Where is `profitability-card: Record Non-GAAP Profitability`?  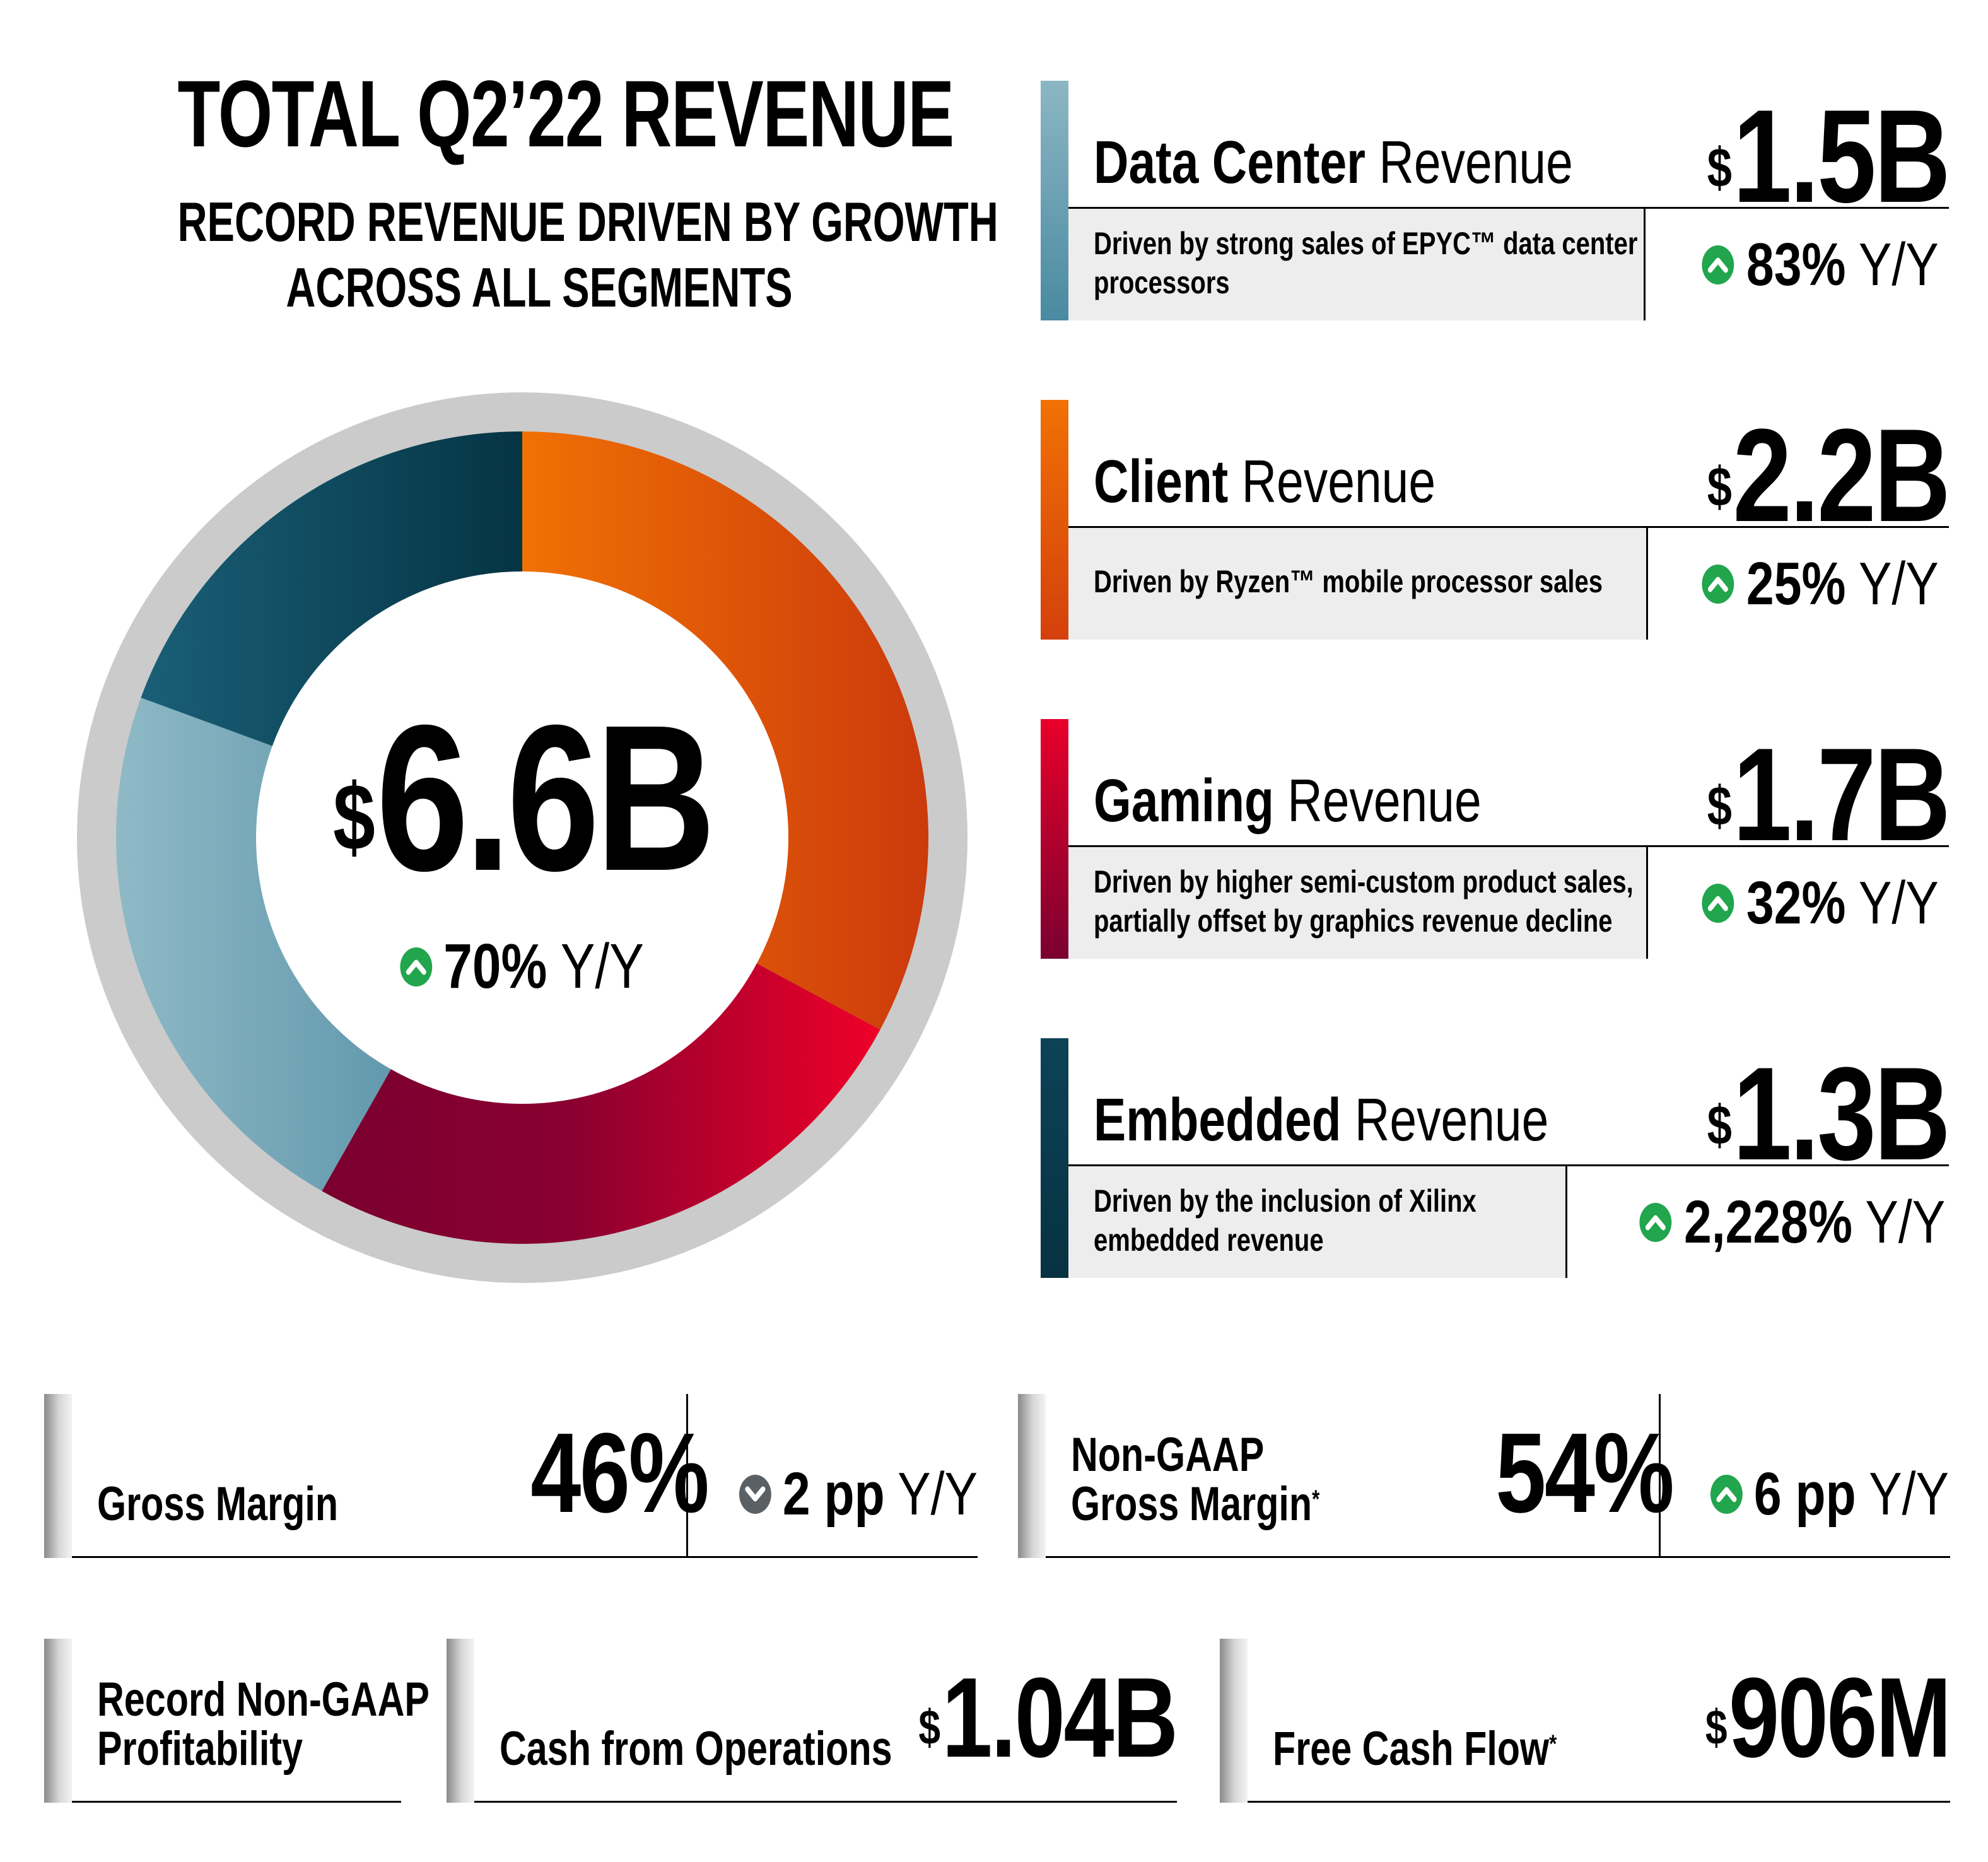 profitability-card: Record Non-GAAP Profitability is located at coordinates (237, 1721).